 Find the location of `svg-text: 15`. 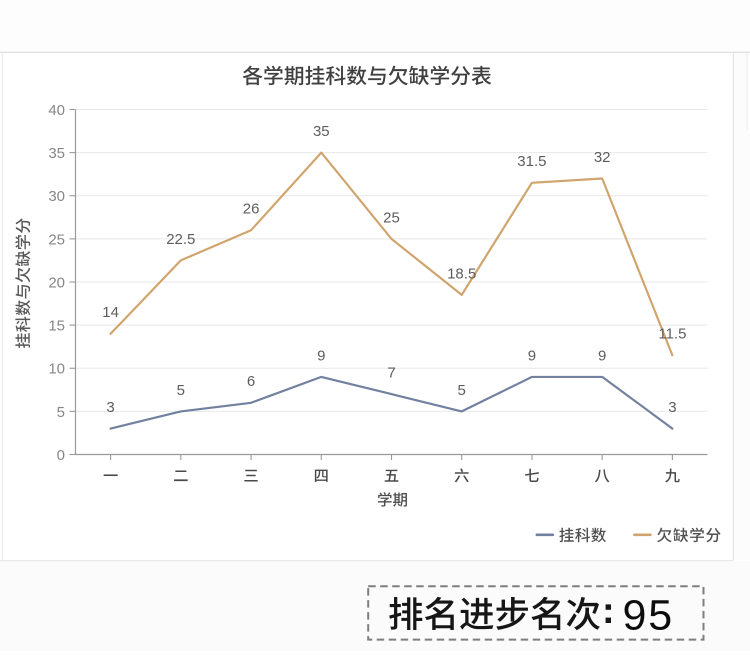

svg-text: 15 is located at coordinates (56, 326).